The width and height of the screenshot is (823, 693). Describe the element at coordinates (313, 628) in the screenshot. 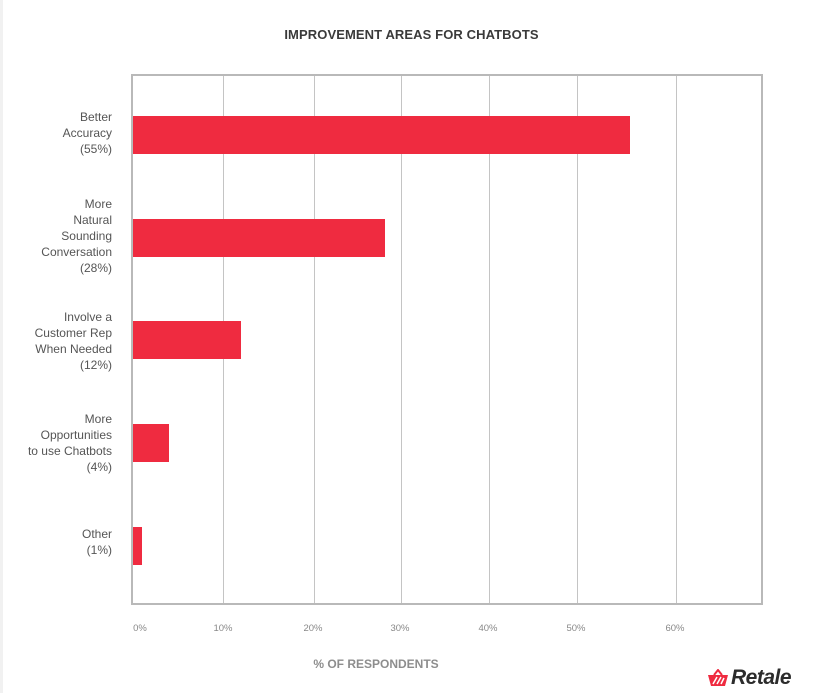

I see `x-tick-label: 20%` at that location.